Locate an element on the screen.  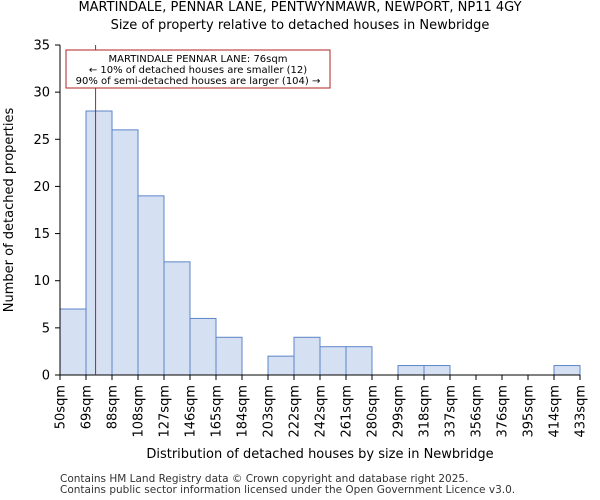
y-tick-label-0: 0 is located at coordinates (46, 376).